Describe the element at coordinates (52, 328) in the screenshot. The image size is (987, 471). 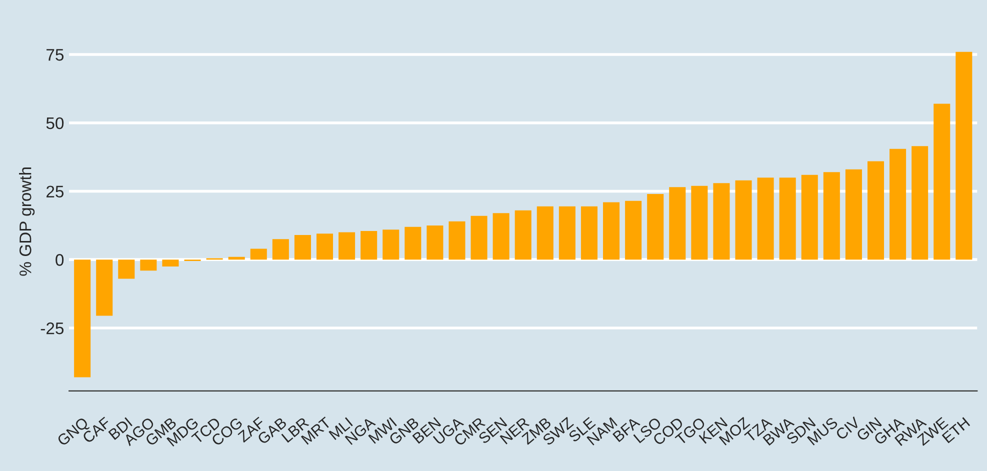
I see `y-tick-label: -25` at that location.